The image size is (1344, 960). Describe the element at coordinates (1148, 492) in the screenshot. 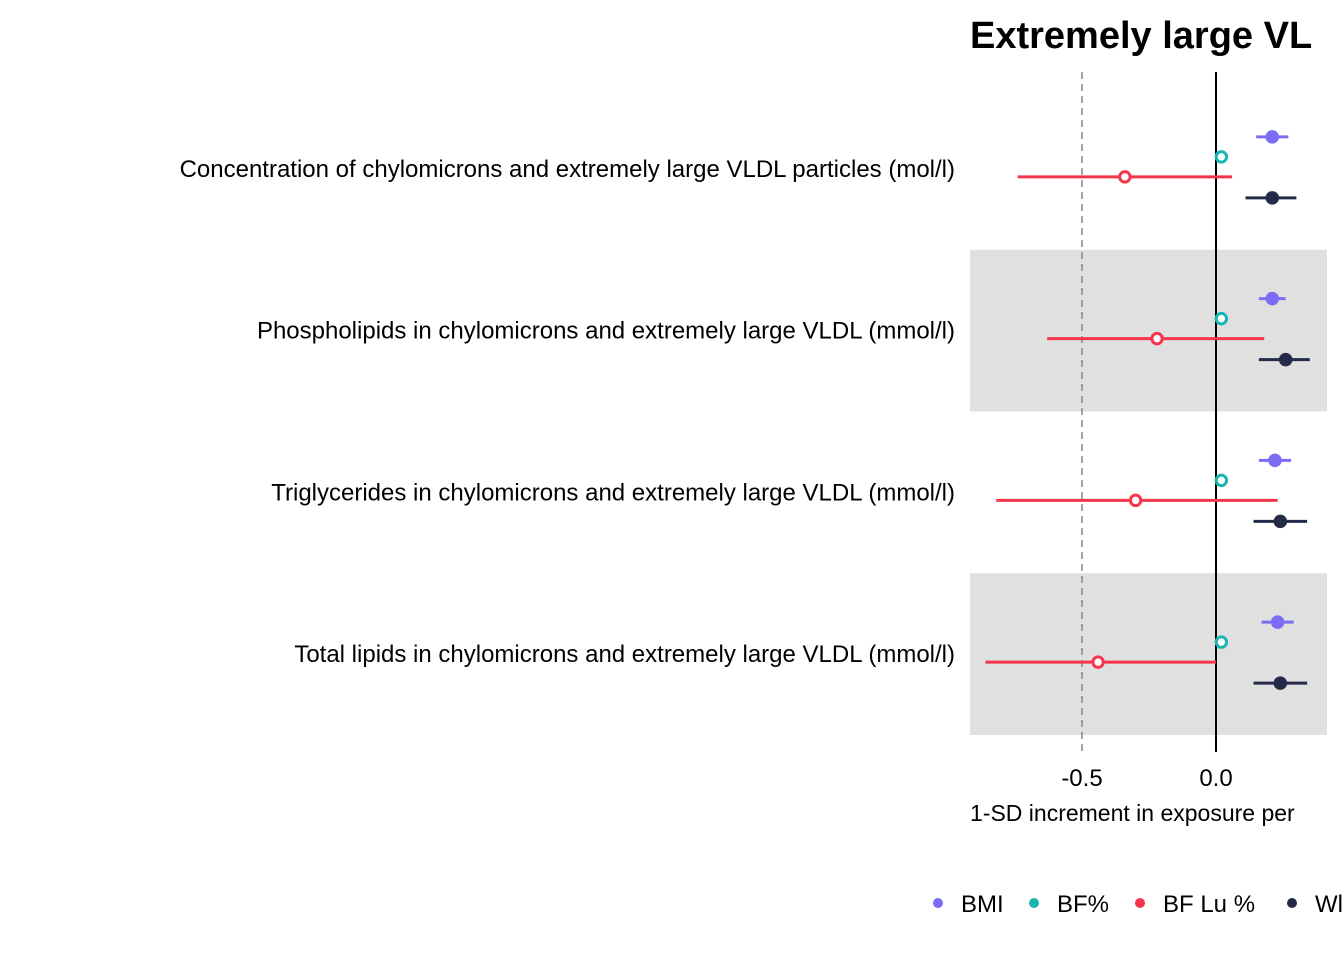

I see `row-bands` at that location.